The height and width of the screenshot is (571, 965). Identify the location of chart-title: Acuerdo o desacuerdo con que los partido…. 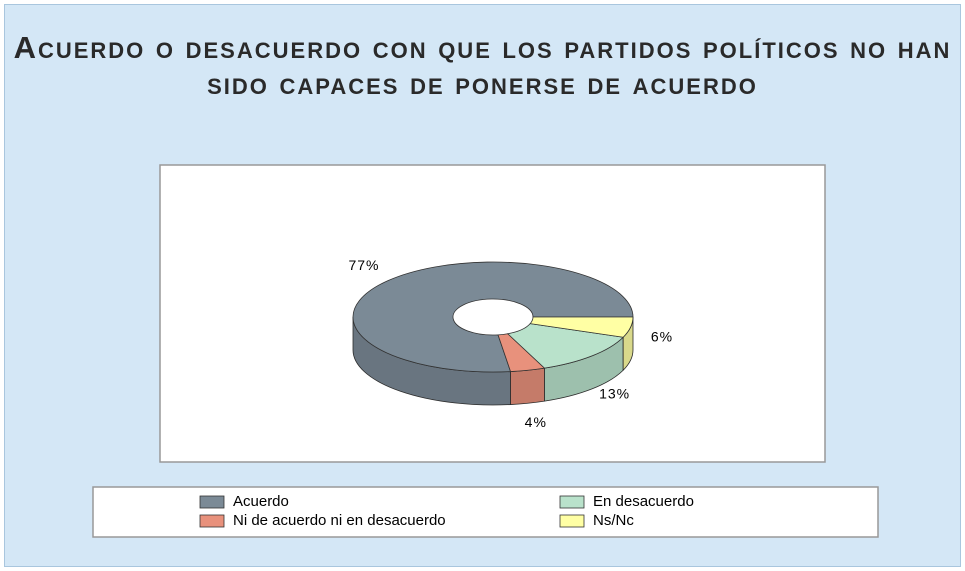
(482, 65).